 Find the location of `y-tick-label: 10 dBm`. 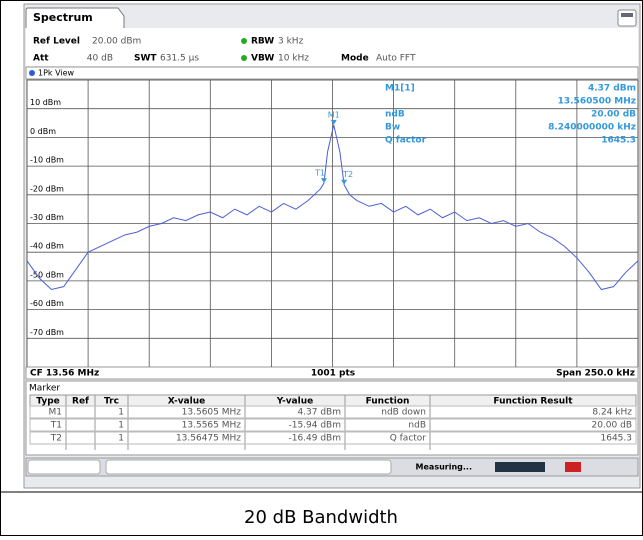

y-tick-label: 10 dBm is located at coordinates (45, 102).